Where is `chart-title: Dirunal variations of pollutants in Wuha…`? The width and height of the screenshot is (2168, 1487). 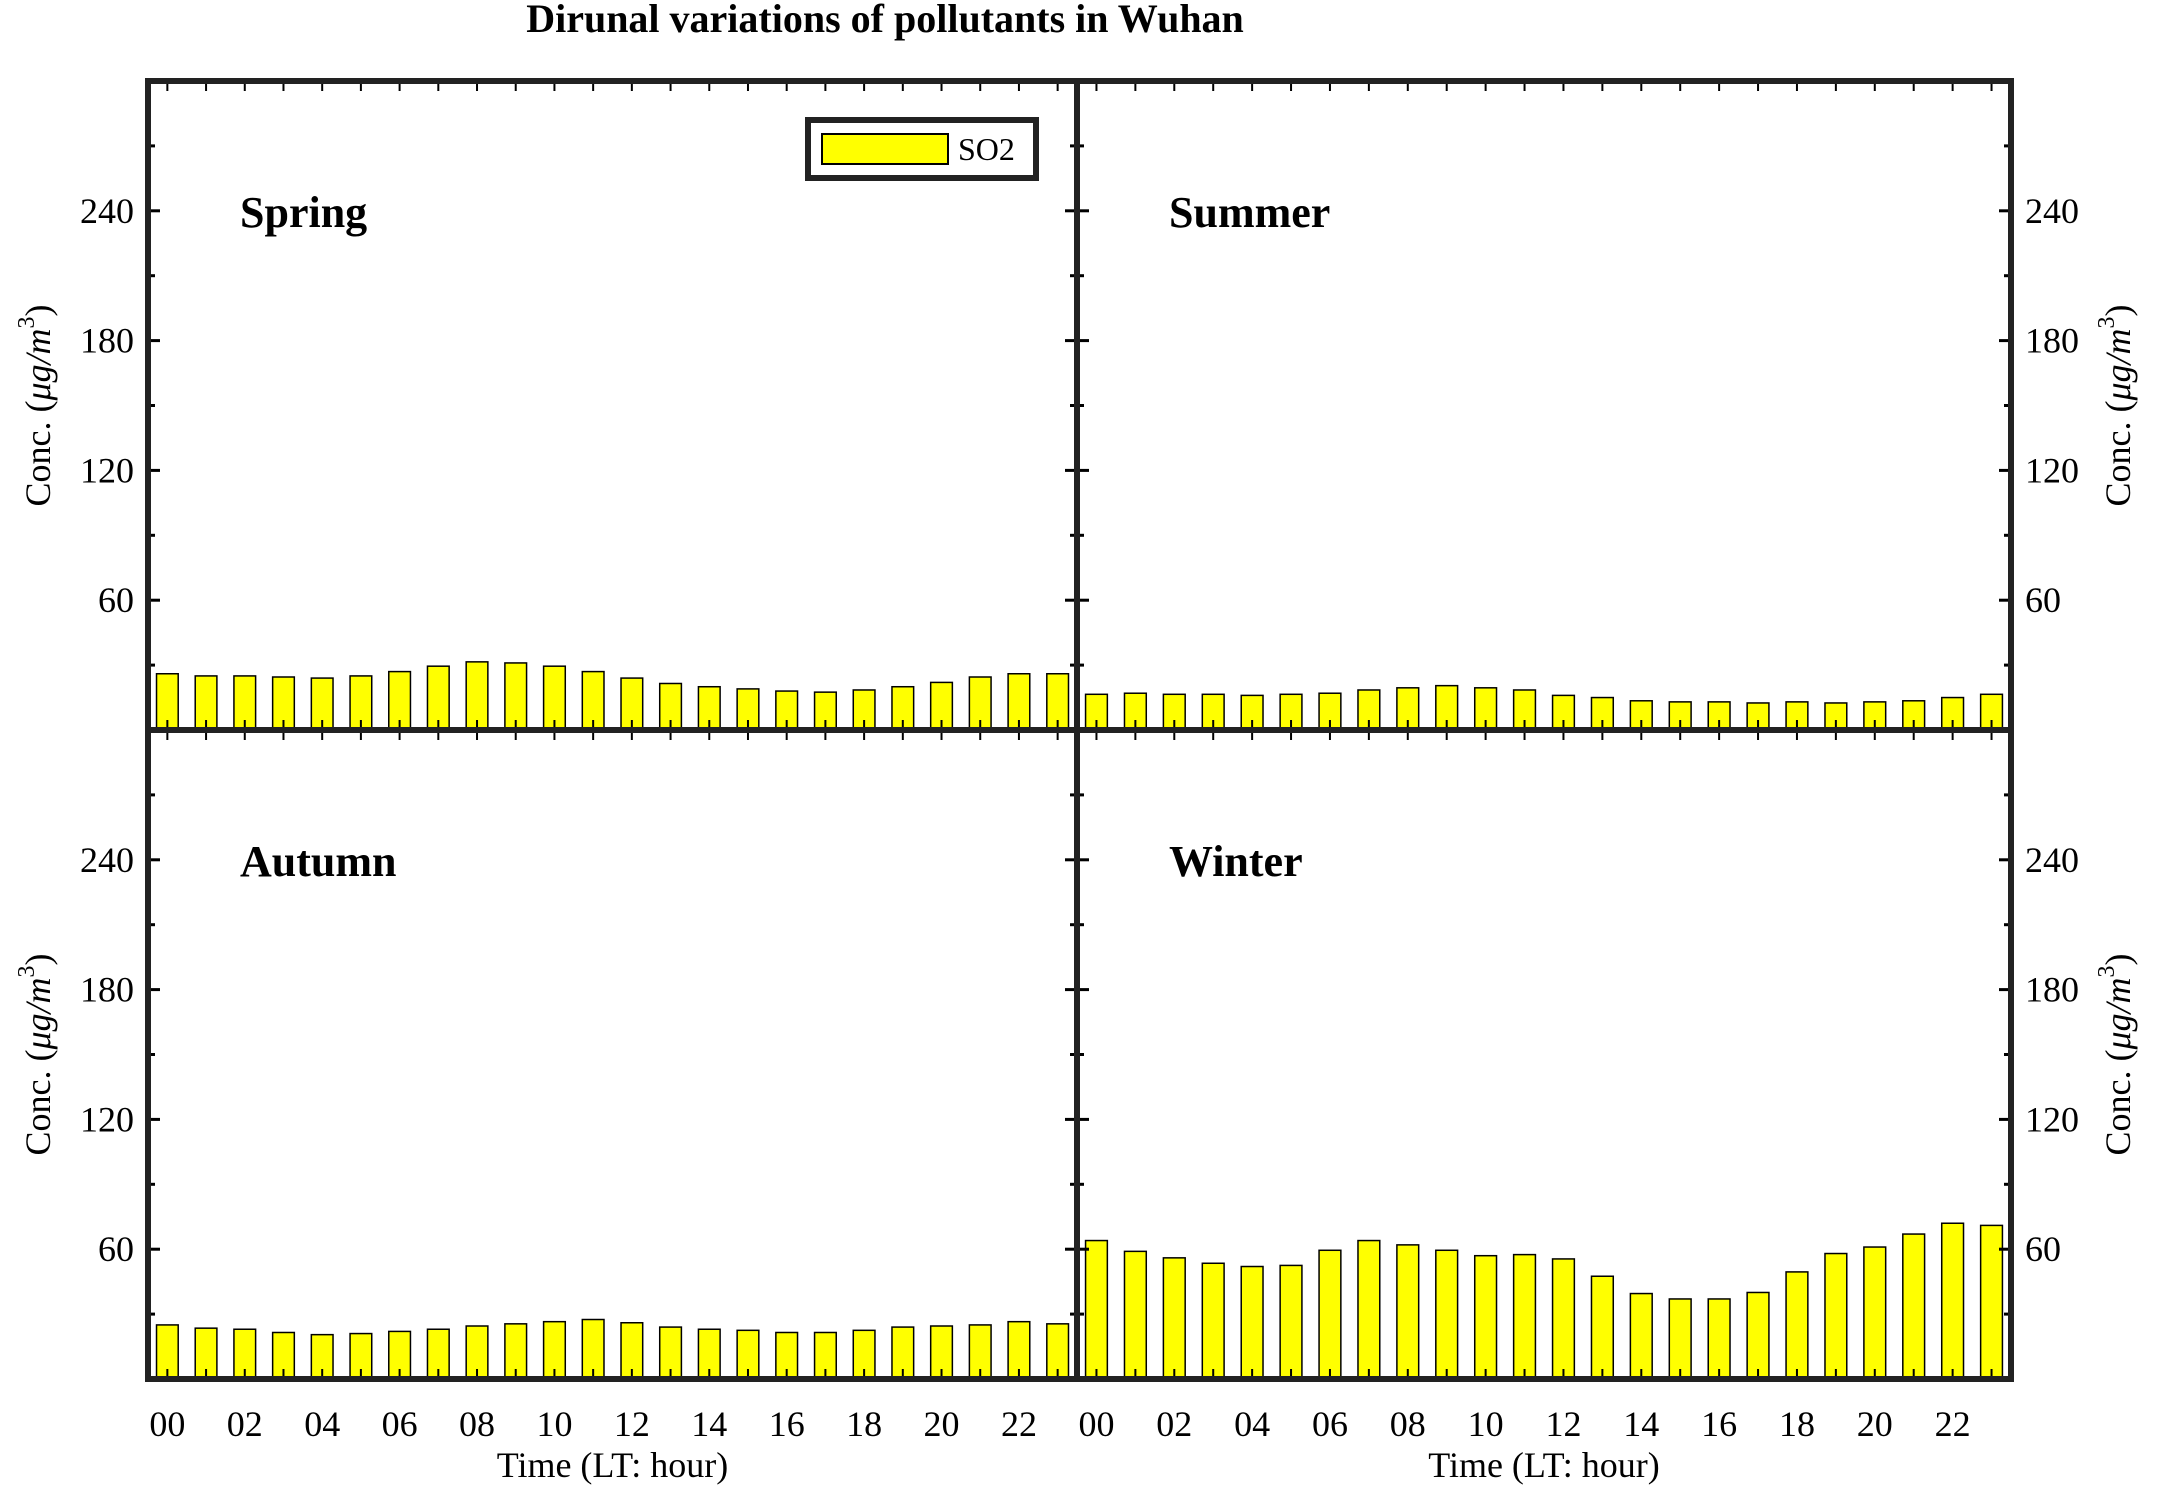 chart-title: Dirunal variations of pollutants in Wuha… is located at coordinates (885, 20).